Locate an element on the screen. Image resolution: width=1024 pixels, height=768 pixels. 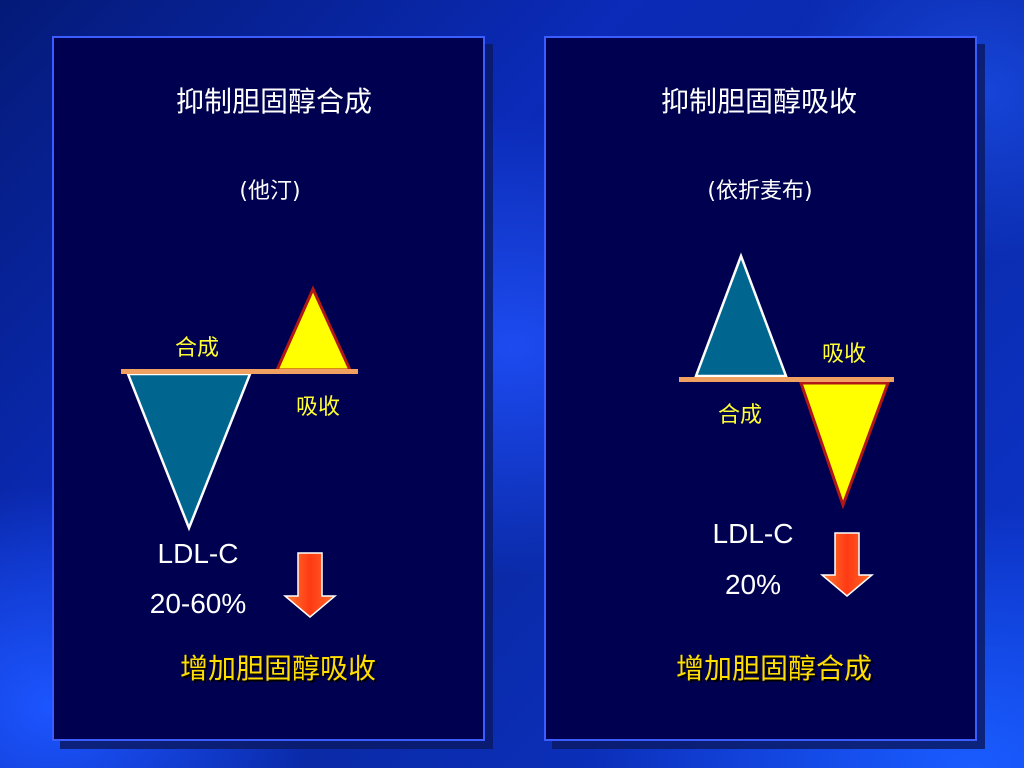
left-bottom-text: 增加胆固醇吸收 is located at coordinates (278, 668).